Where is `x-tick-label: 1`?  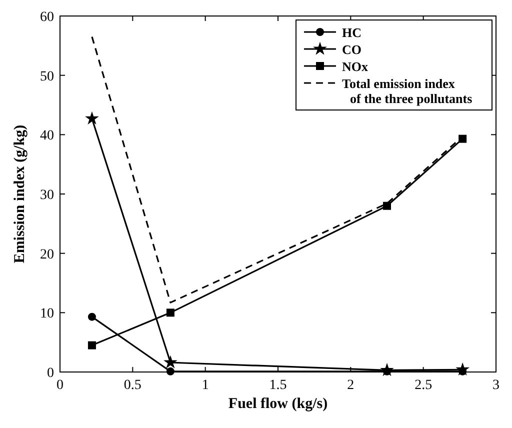 x-tick-label: 1 is located at coordinates (205, 385).